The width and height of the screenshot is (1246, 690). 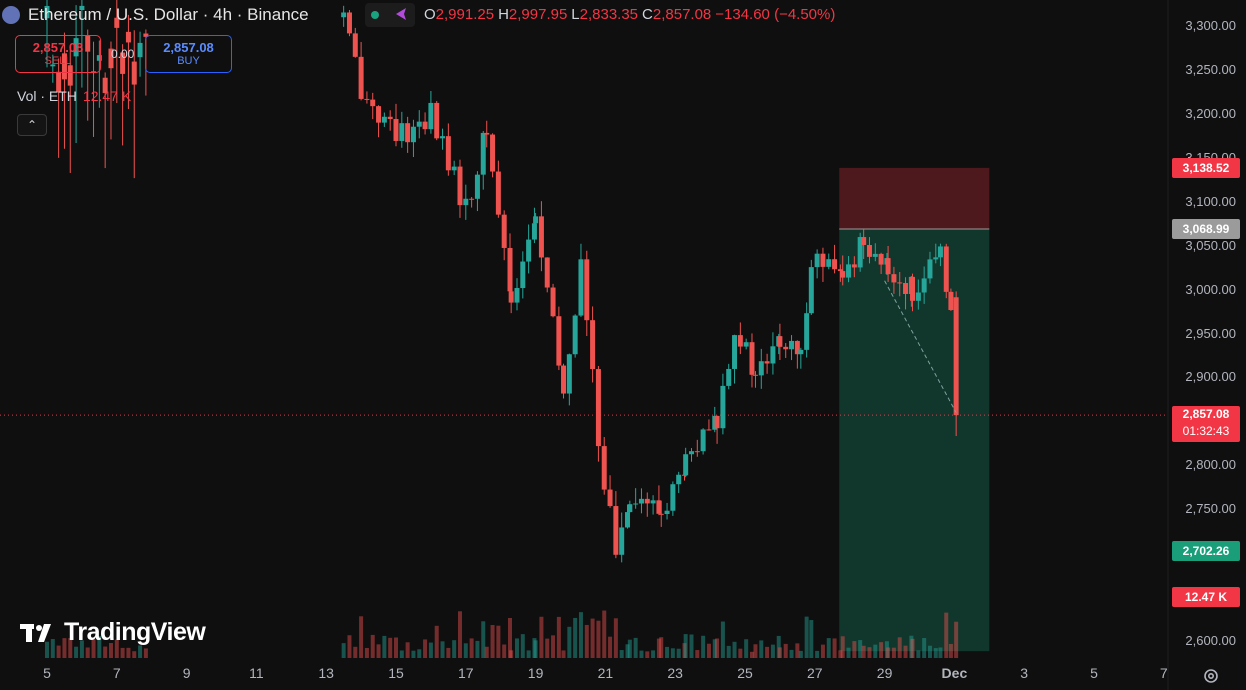 What do you see at coordinates (884, 673) in the screenshot?
I see `time-tick: 29` at bounding box center [884, 673].